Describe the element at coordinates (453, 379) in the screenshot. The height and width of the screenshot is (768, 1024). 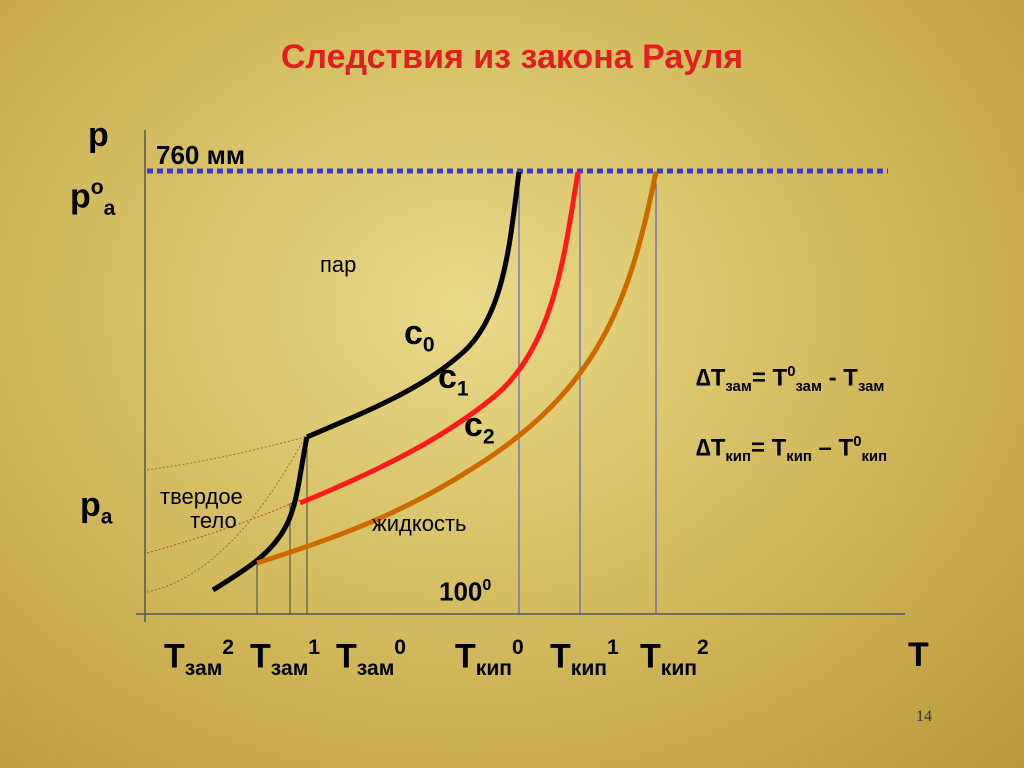
I see `curve-label-c1: c1` at that location.